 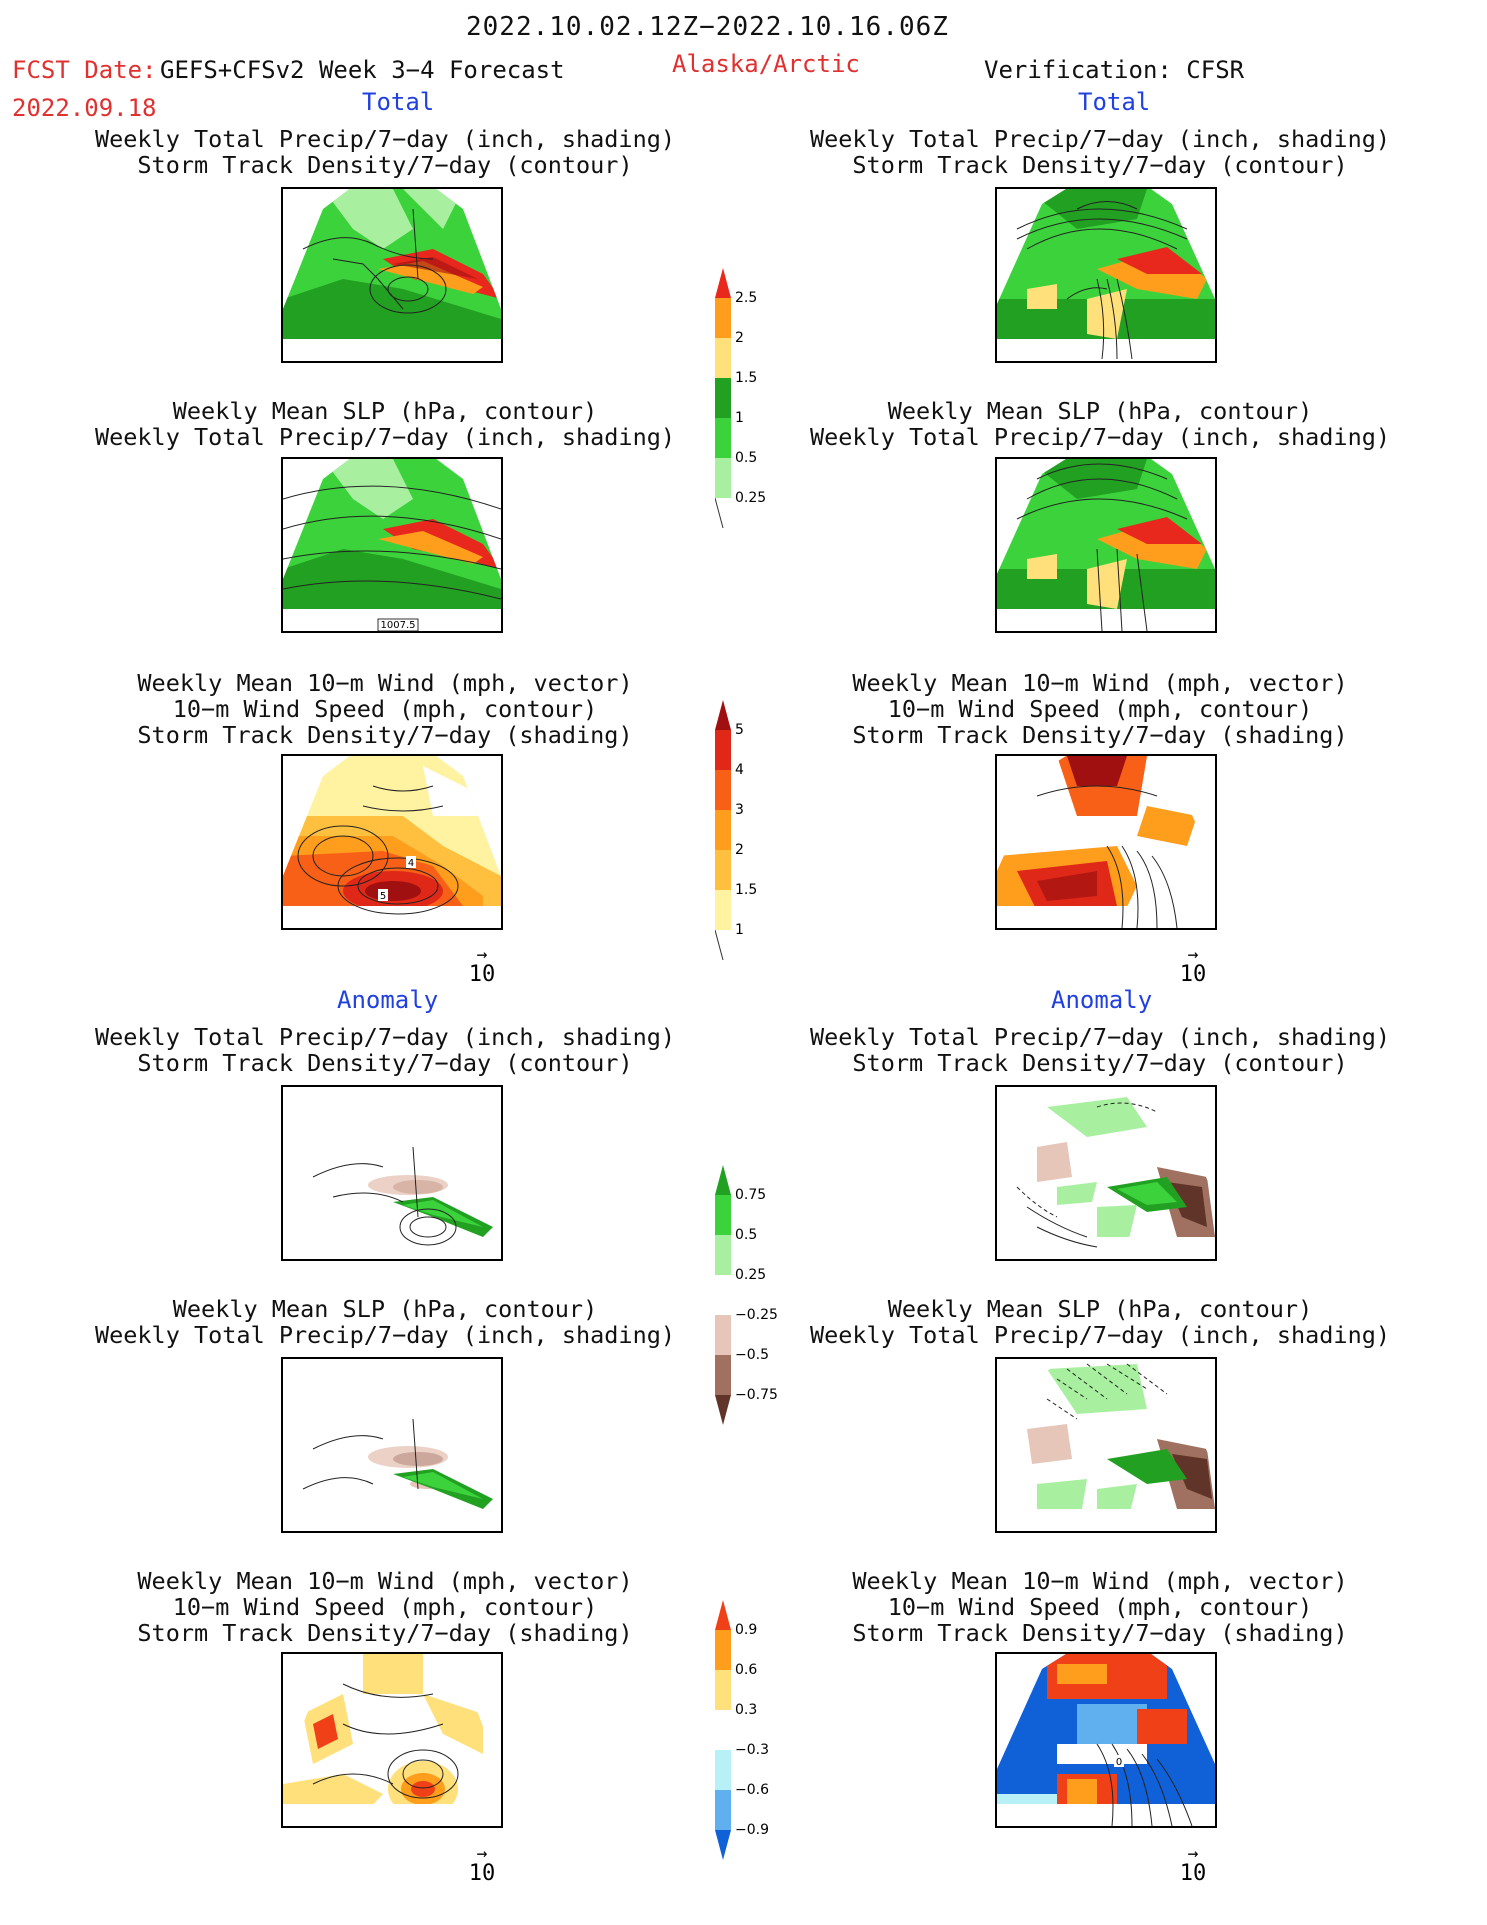 What do you see at coordinates (752, 1790) in the screenshot?
I see `colorbar-tick-label: −0.6` at bounding box center [752, 1790].